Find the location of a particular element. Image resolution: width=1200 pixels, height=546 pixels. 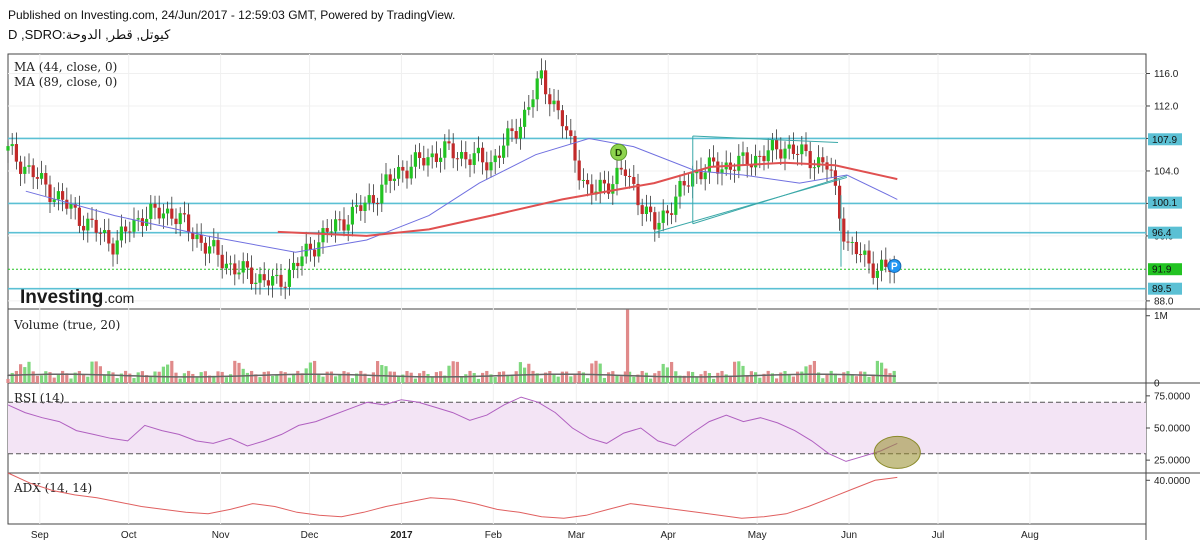

y-tick-label: 116.0 is located at coordinates (1166, 74).